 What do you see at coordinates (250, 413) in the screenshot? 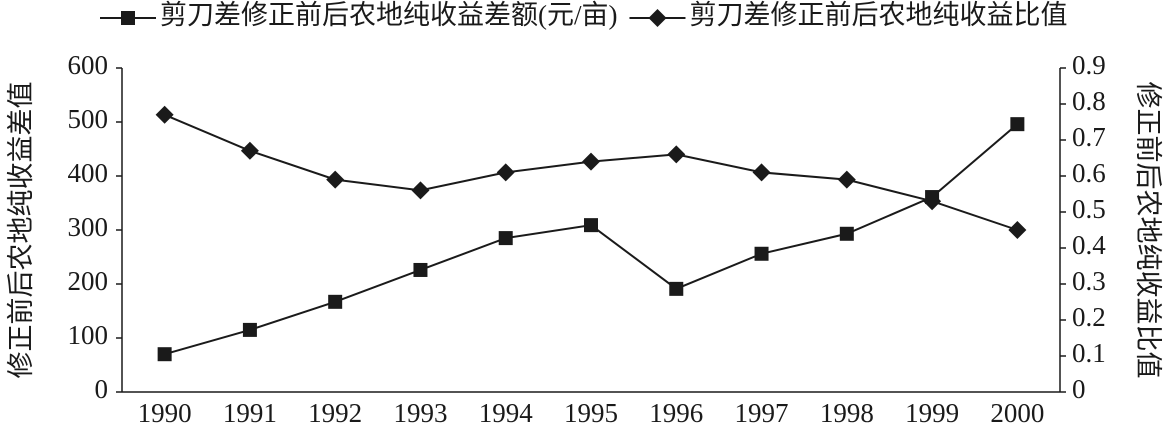
I see `x-tick-label: 1991` at bounding box center [250, 413].